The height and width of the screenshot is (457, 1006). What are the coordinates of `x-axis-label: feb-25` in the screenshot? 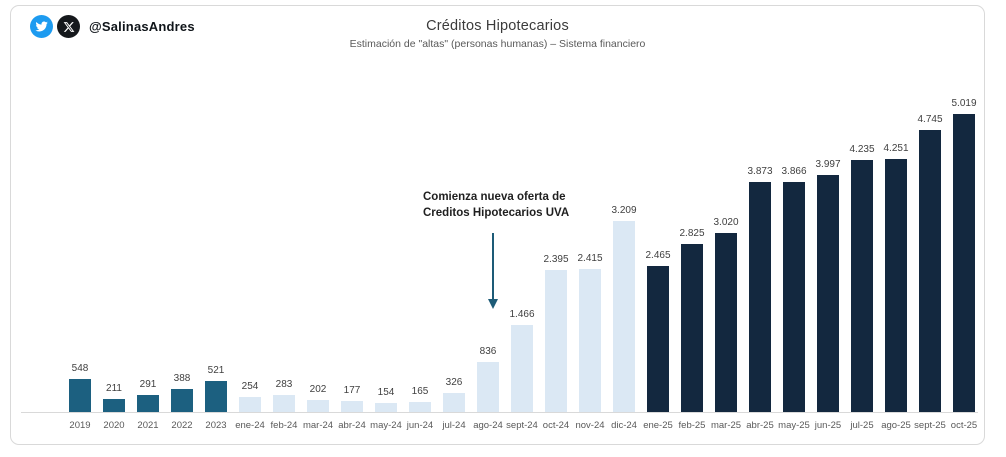 It's located at (692, 425).